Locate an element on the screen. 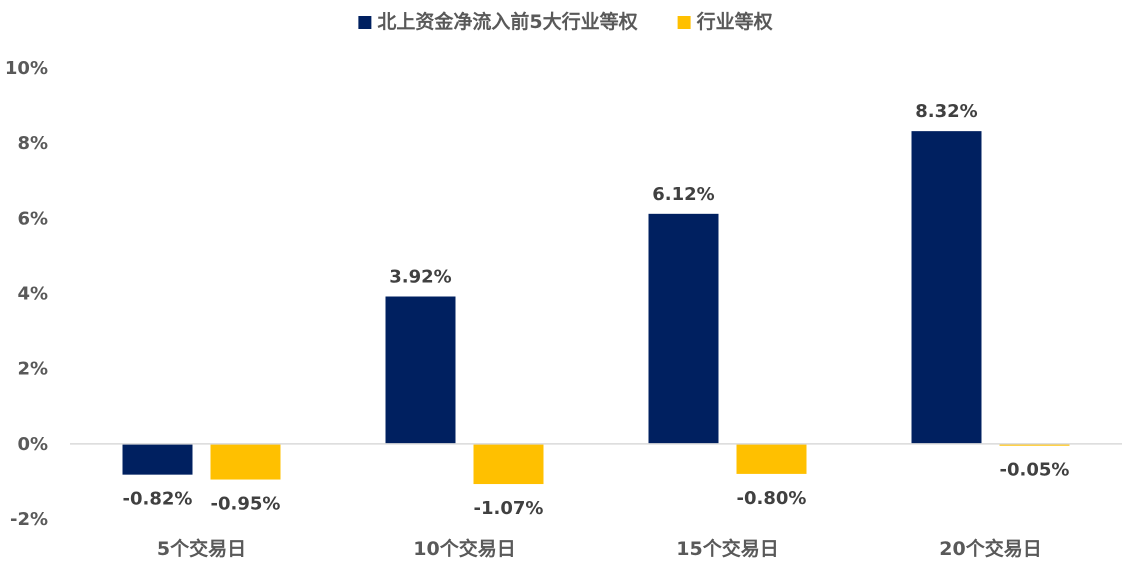 The height and width of the screenshot is (573, 1131). data-label: -1.07% is located at coordinates (509, 508).